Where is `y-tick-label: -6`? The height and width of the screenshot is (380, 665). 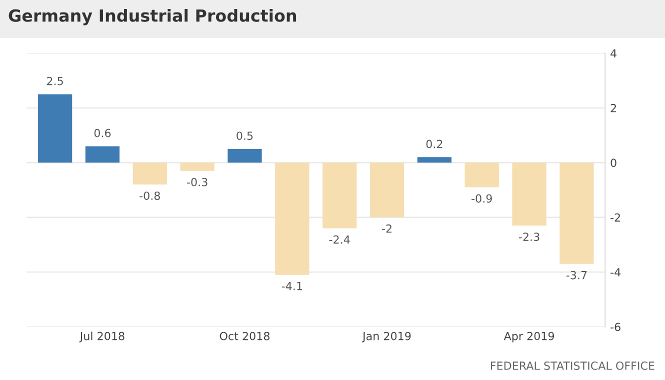
y-tick-label: -6 is located at coordinates (615, 327).